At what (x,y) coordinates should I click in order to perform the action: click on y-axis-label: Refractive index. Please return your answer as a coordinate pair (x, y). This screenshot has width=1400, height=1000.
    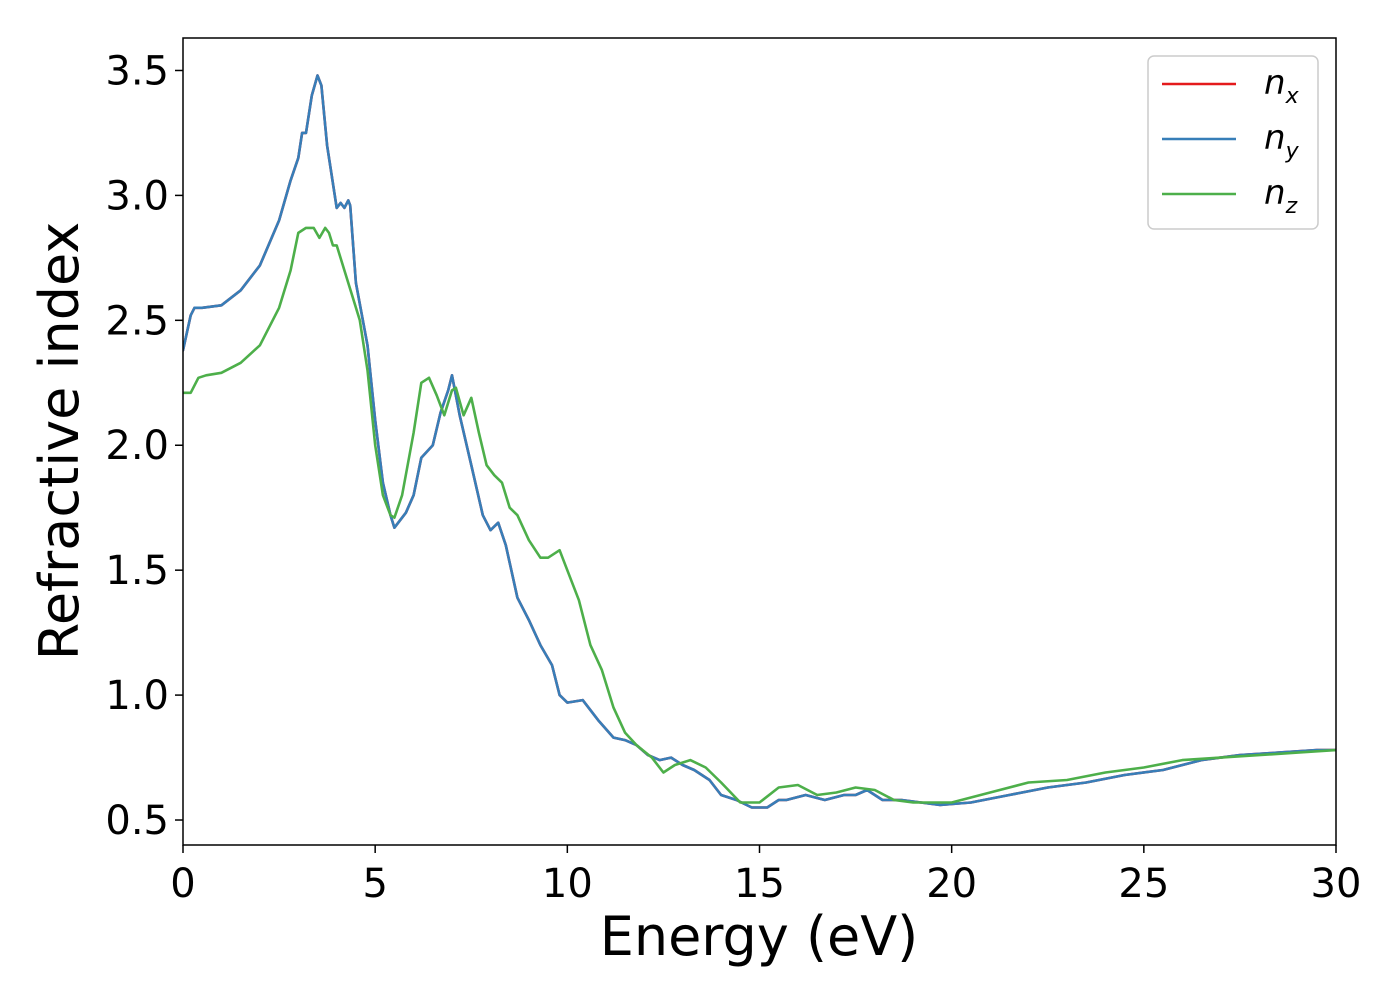
    Looking at the image, I should click on (59, 441).